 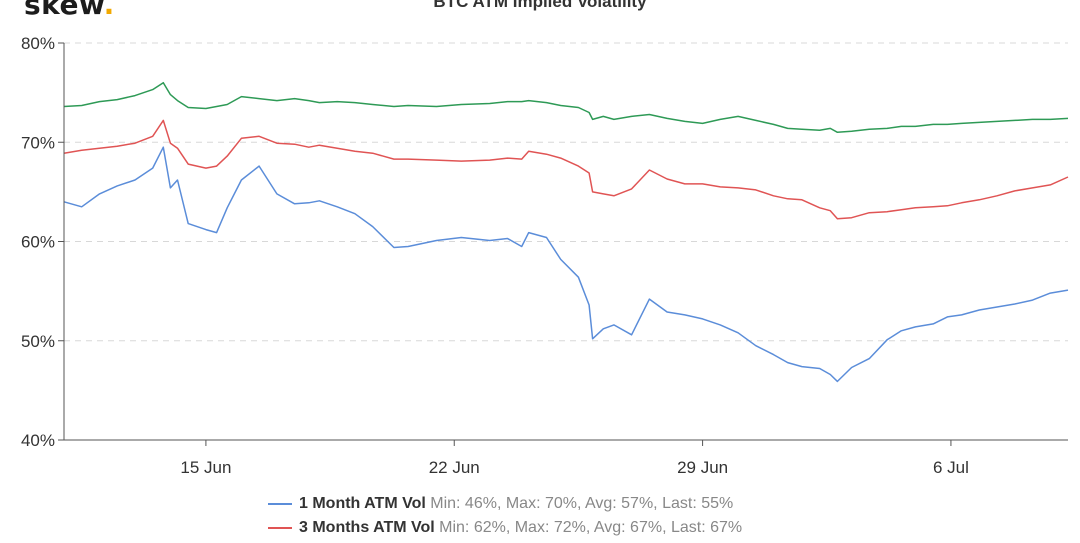 What do you see at coordinates (64, 10) in the screenshot?
I see `logo-text: skew` at bounding box center [64, 10].